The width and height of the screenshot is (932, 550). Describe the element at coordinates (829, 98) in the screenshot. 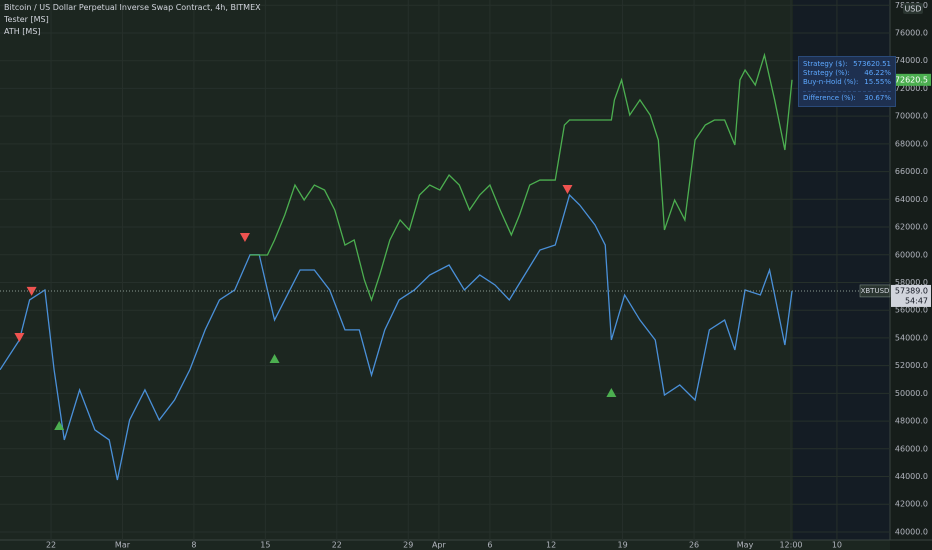

I see `stats-label: Difference (%):` at that location.